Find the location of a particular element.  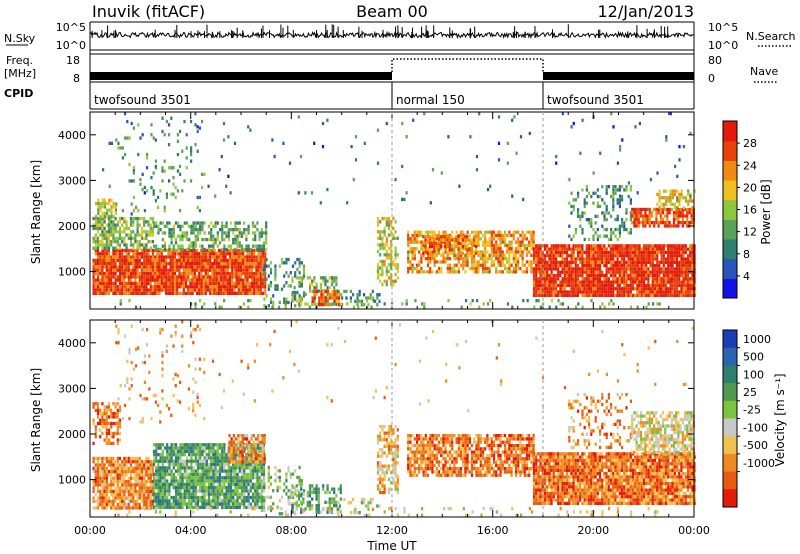

colorbar-tick-label: -500 is located at coordinates (755, 445).